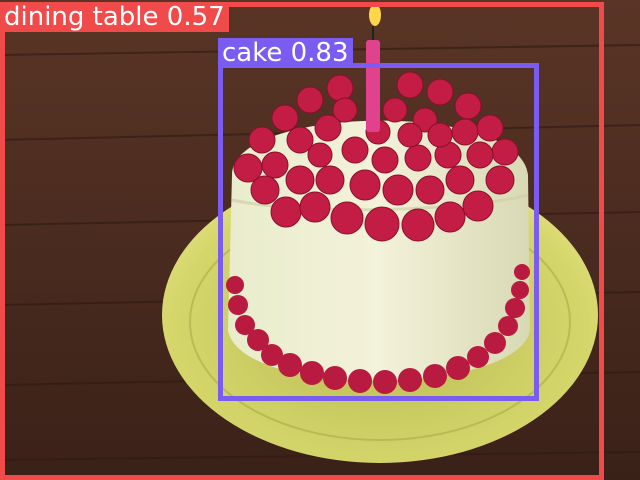 The width and height of the screenshot is (640, 480). I want to click on candle-flame, so click(375, 15).